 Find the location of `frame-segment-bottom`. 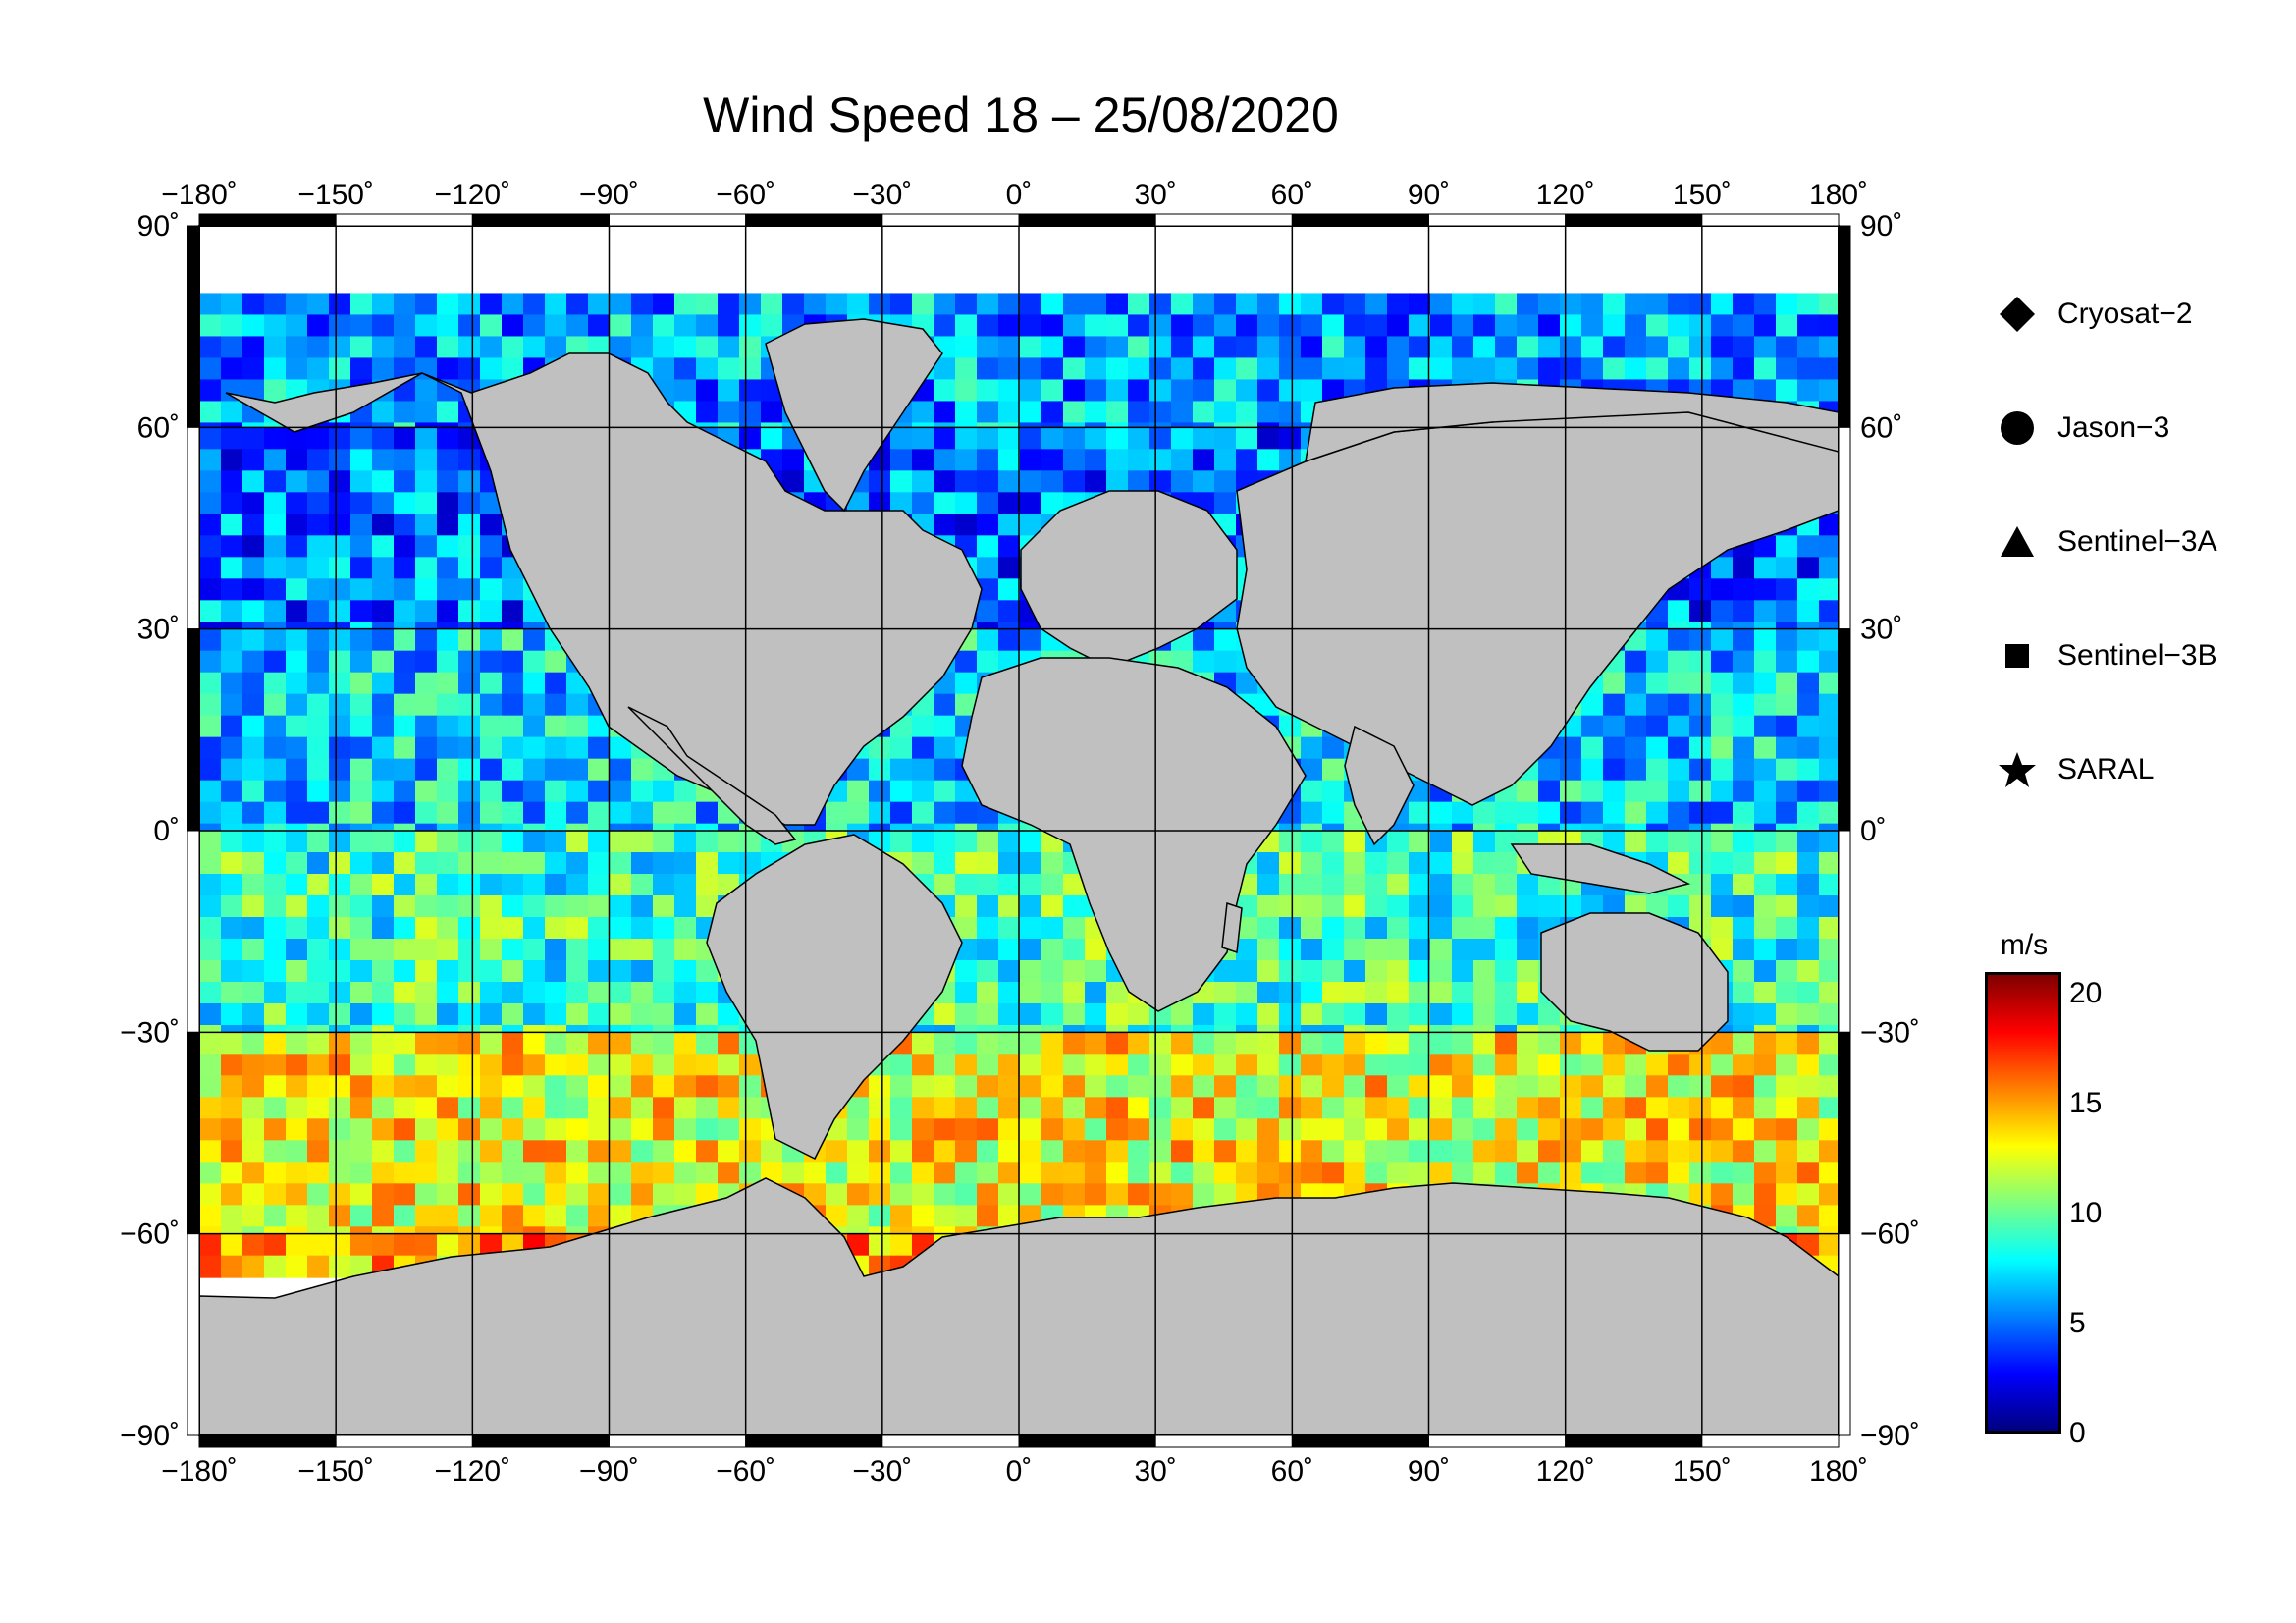

frame-segment-bottom is located at coordinates (814, 1441).